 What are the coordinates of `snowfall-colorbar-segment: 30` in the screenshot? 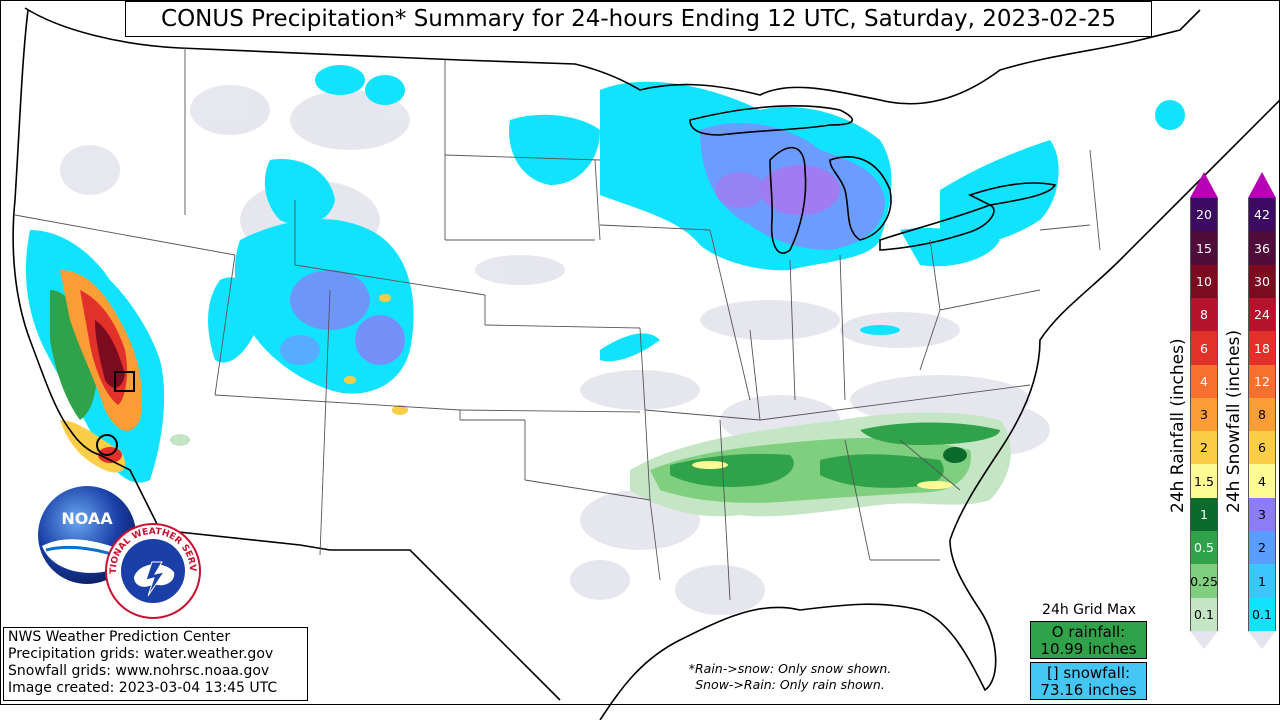 It's located at (1262, 281).